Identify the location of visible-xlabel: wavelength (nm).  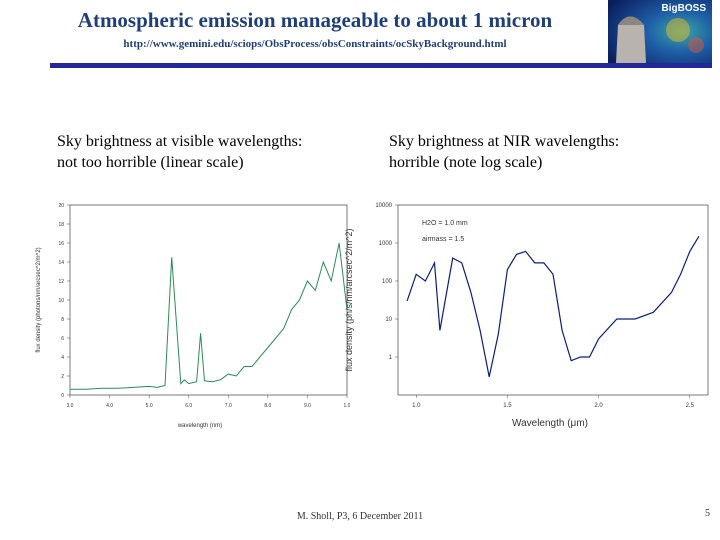
(199, 426).